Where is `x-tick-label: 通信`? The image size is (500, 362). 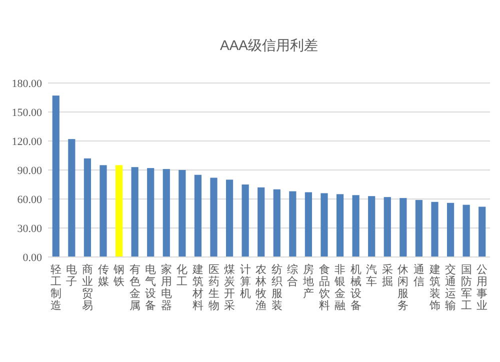 x-tick-label: 通信 is located at coordinates (418, 275).